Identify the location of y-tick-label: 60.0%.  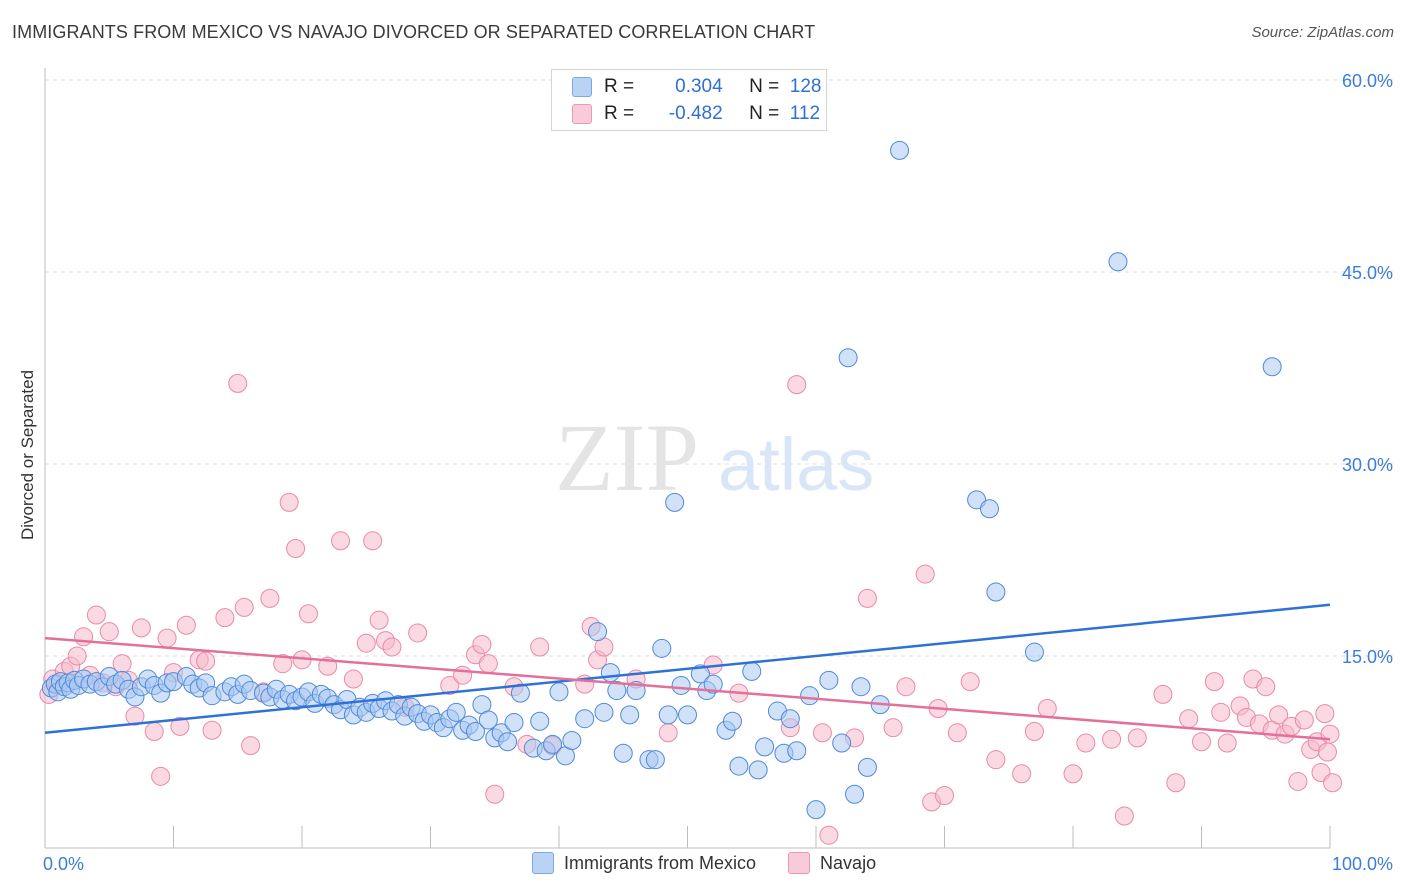
(1367, 81).